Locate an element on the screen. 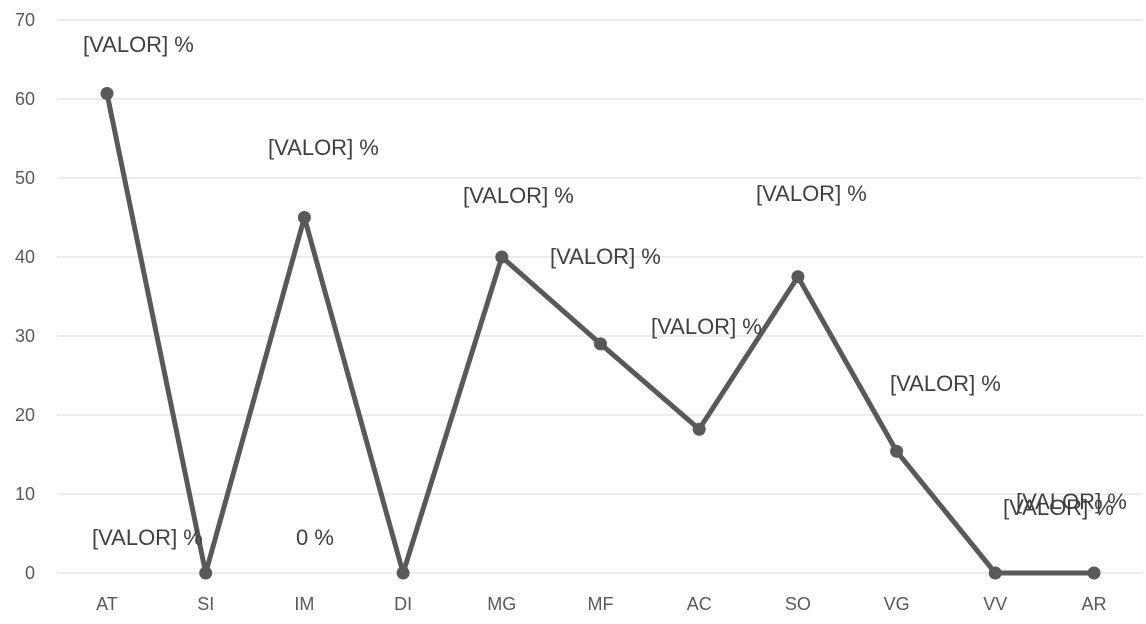 Image resolution: width=1146 pixels, height=624 pixels. x-tick-label: MG is located at coordinates (501, 604).